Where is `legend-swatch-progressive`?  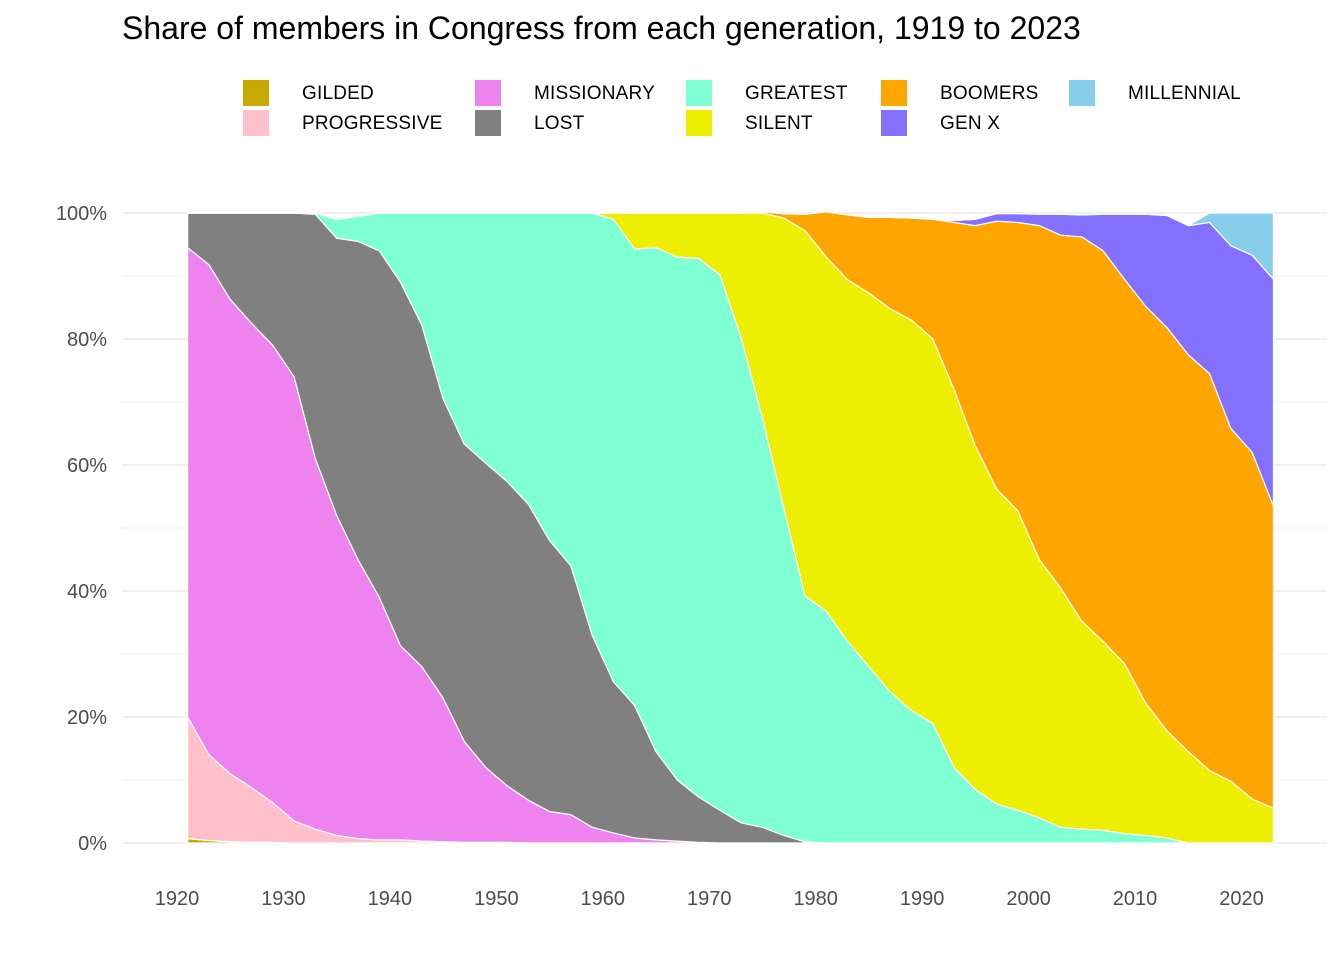
legend-swatch-progressive is located at coordinates (256, 123).